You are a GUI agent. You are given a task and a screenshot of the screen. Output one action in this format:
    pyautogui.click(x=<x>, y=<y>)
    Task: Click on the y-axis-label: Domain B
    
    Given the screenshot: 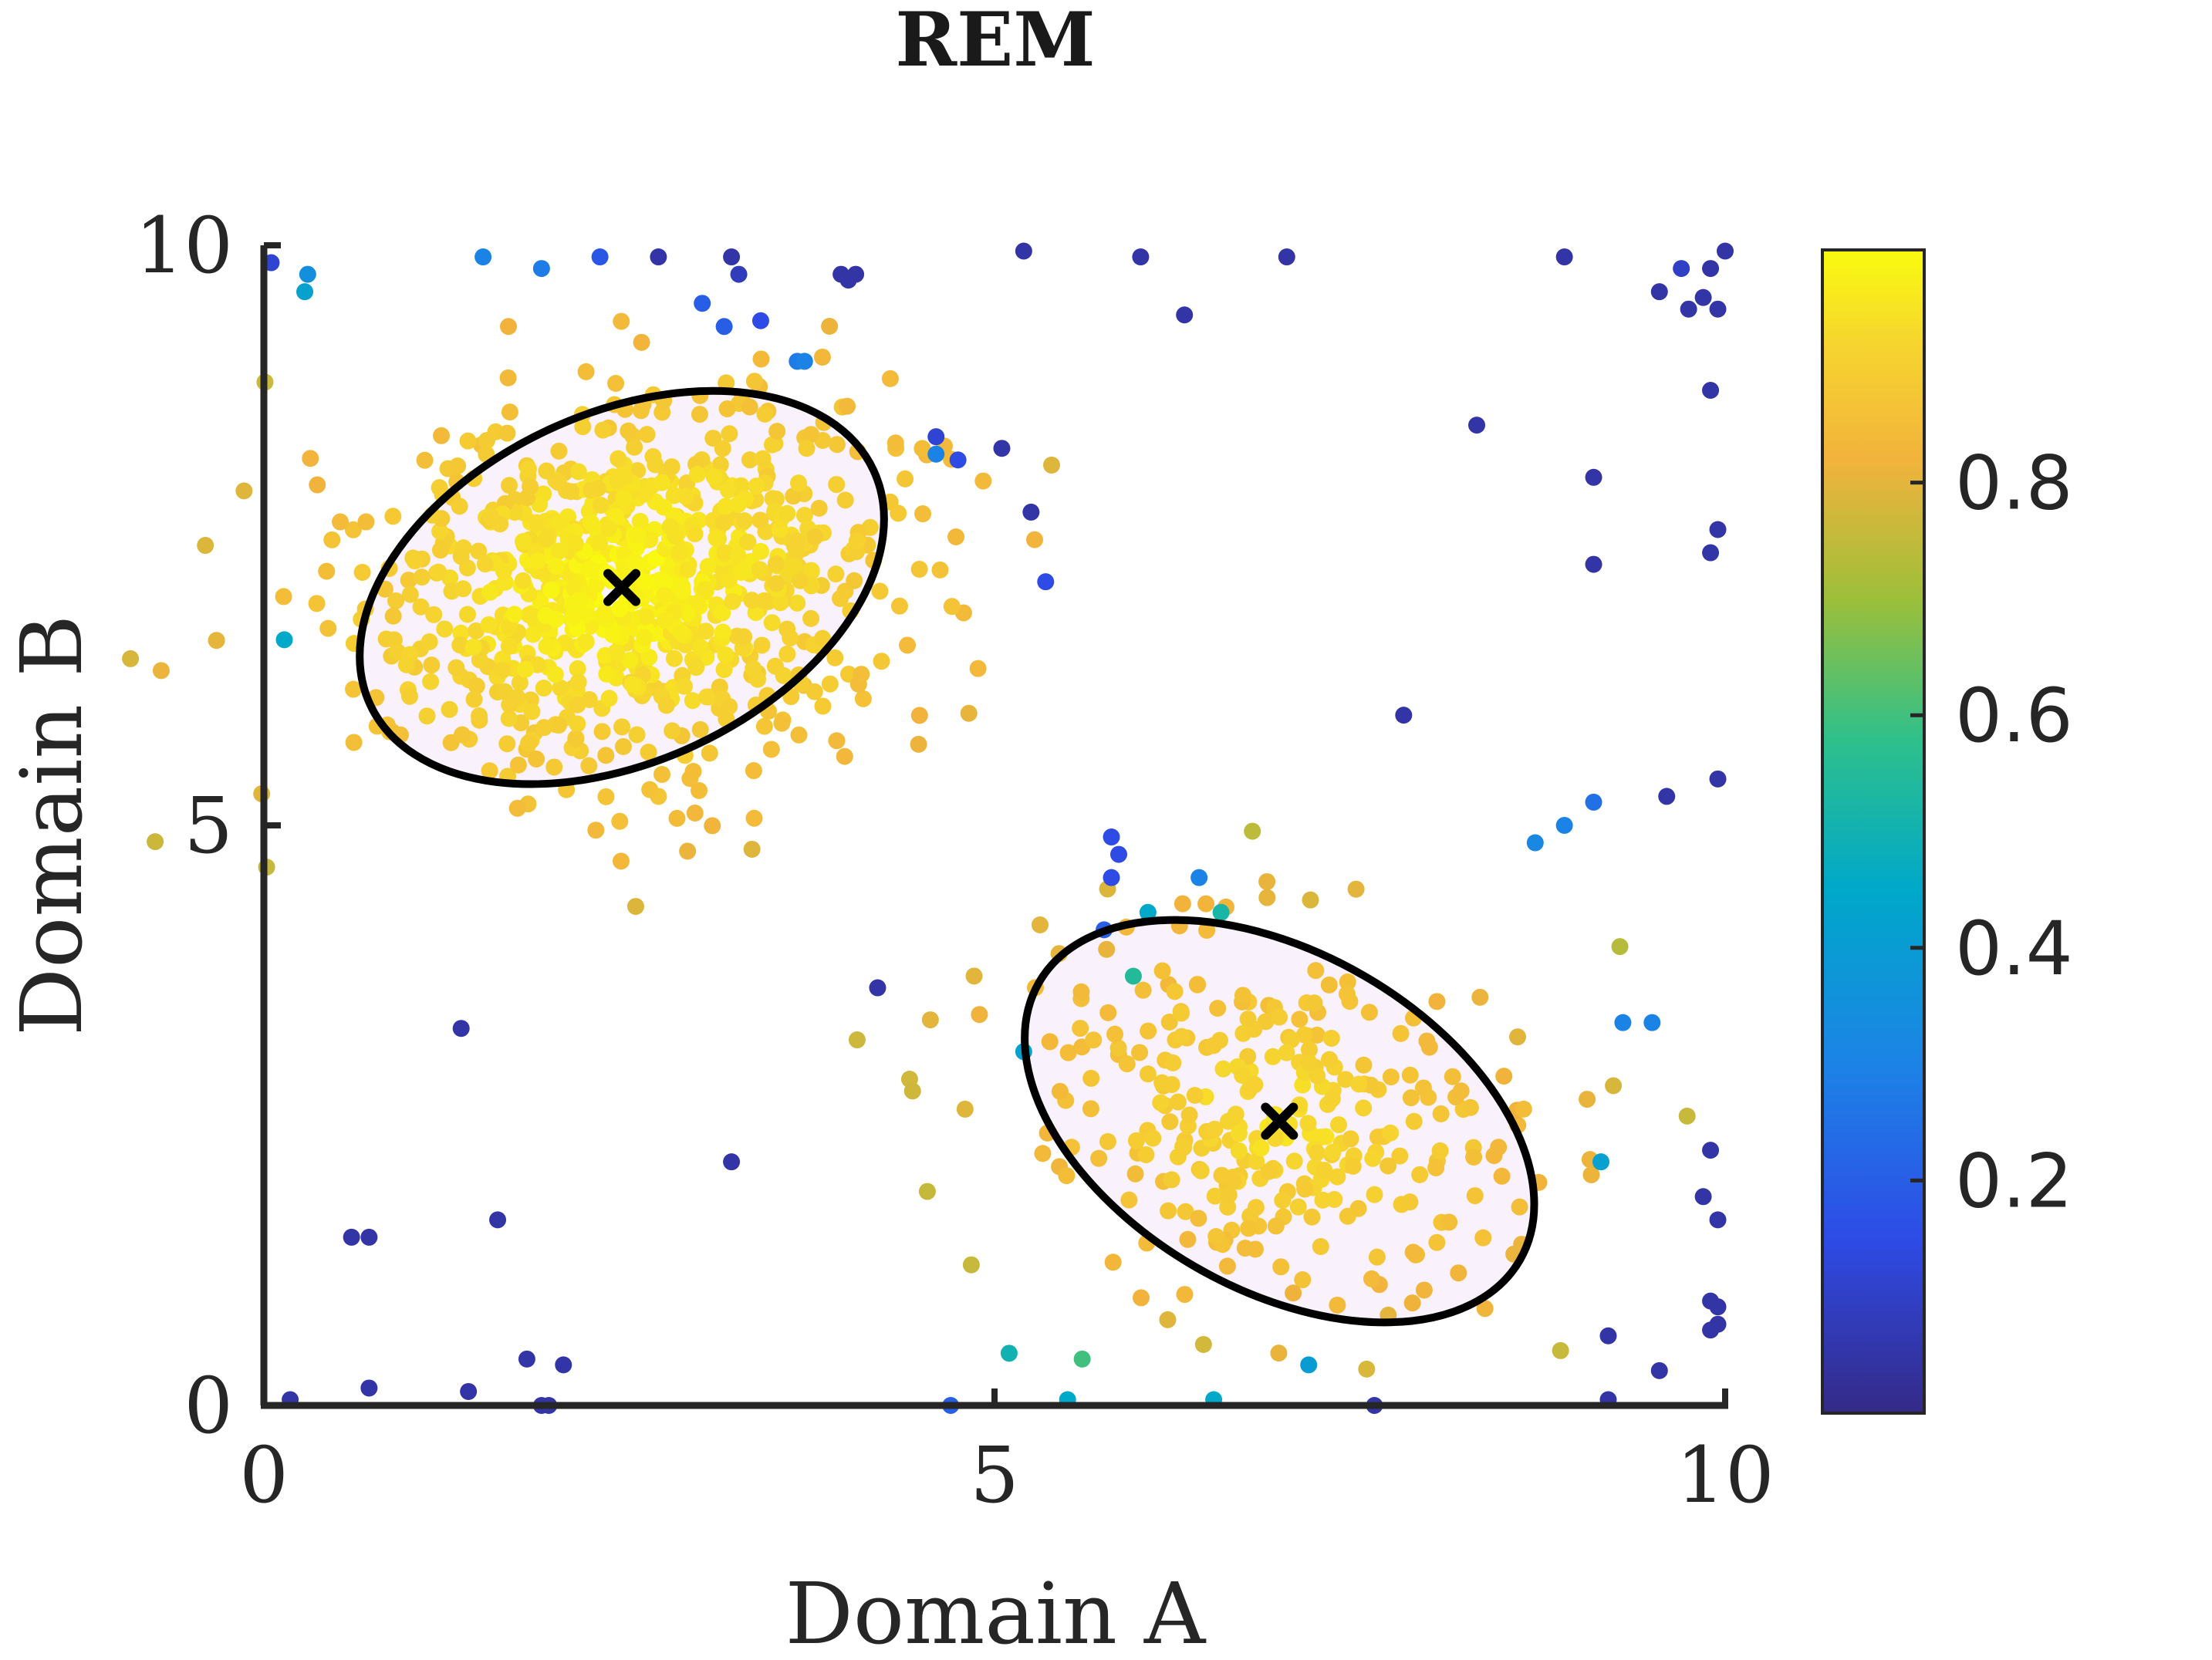 What is the action you would take?
    pyautogui.click(x=51, y=825)
    